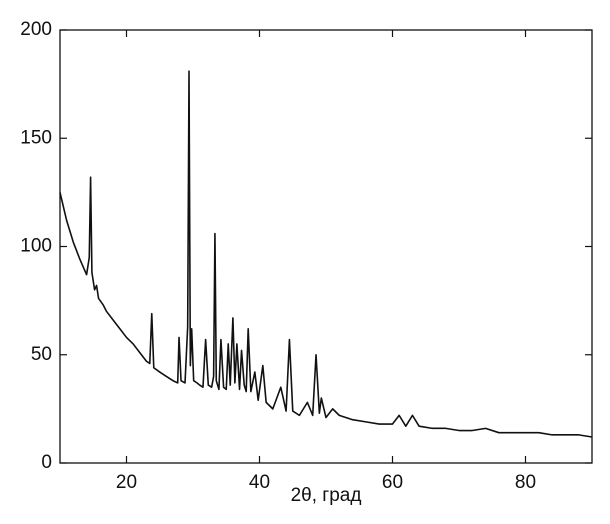 The image size is (610, 524). I want to click on x-axis-label: 2θ, град, so click(326, 495).